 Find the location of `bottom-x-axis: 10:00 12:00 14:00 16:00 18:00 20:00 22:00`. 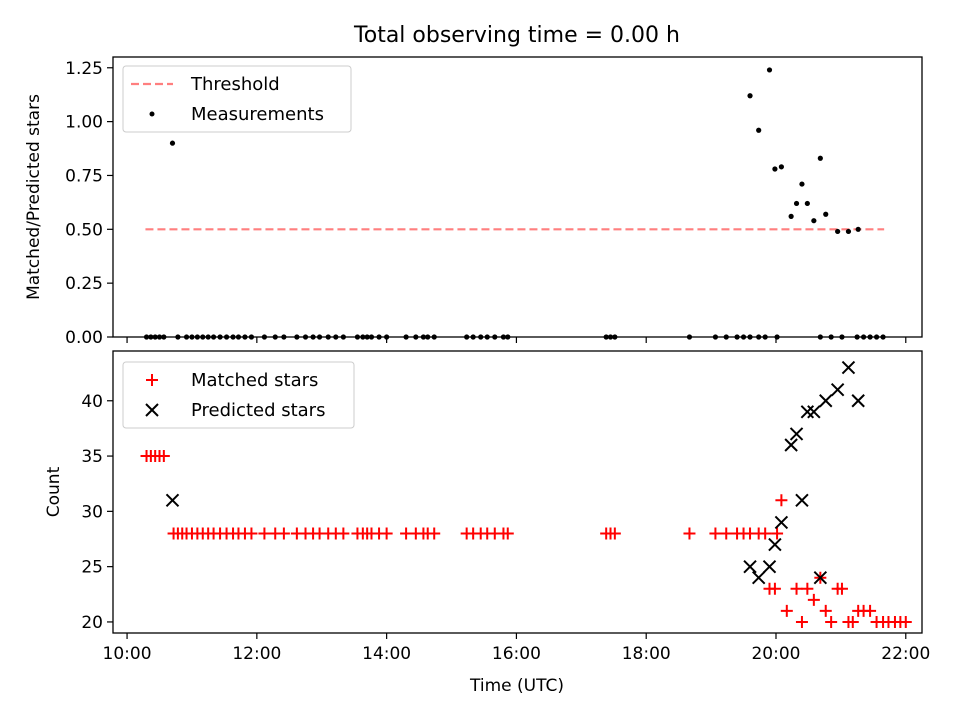

bottom-x-axis: 10:00 12:00 14:00 16:00 18:00 20:00 22:00 is located at coordinates (516, 648).